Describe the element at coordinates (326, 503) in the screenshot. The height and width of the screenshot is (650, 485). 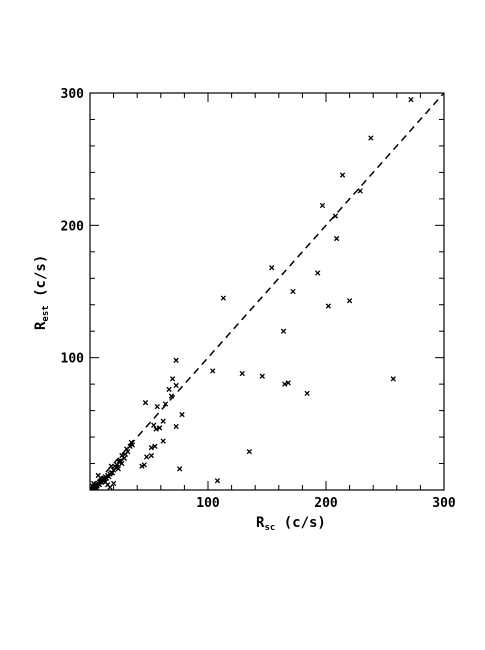
I see `x-tick-label: 200` at that location.